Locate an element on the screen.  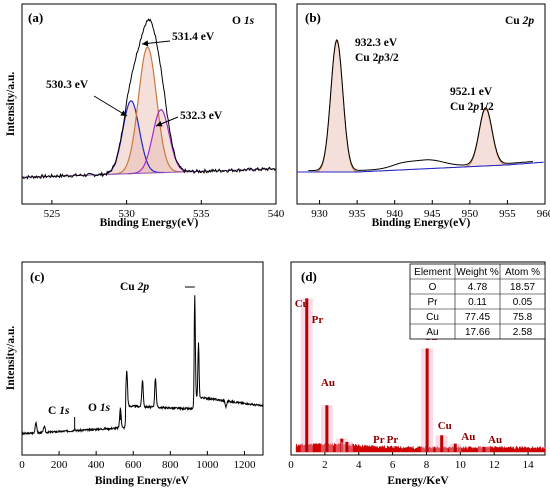
panel-a-xtick-label: 530 is located at coordinates (126, 214).